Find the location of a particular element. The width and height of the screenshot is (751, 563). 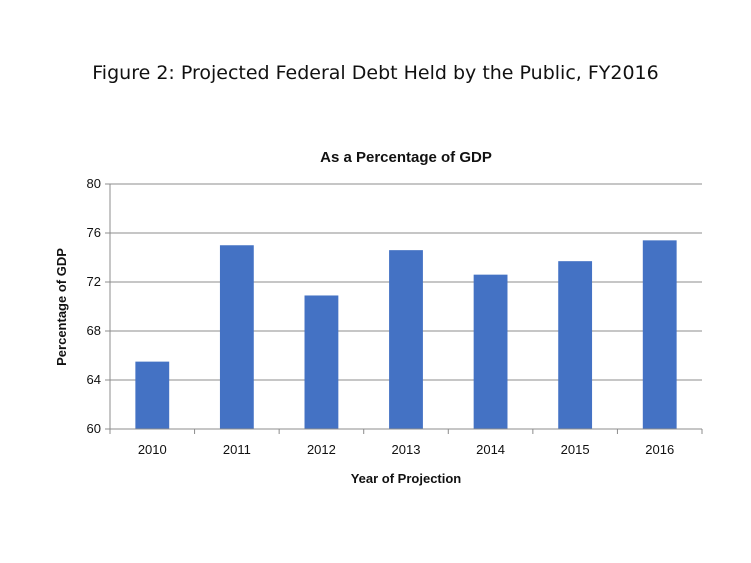

x-tick-label: 2010 is located at coordinates (152, 449).